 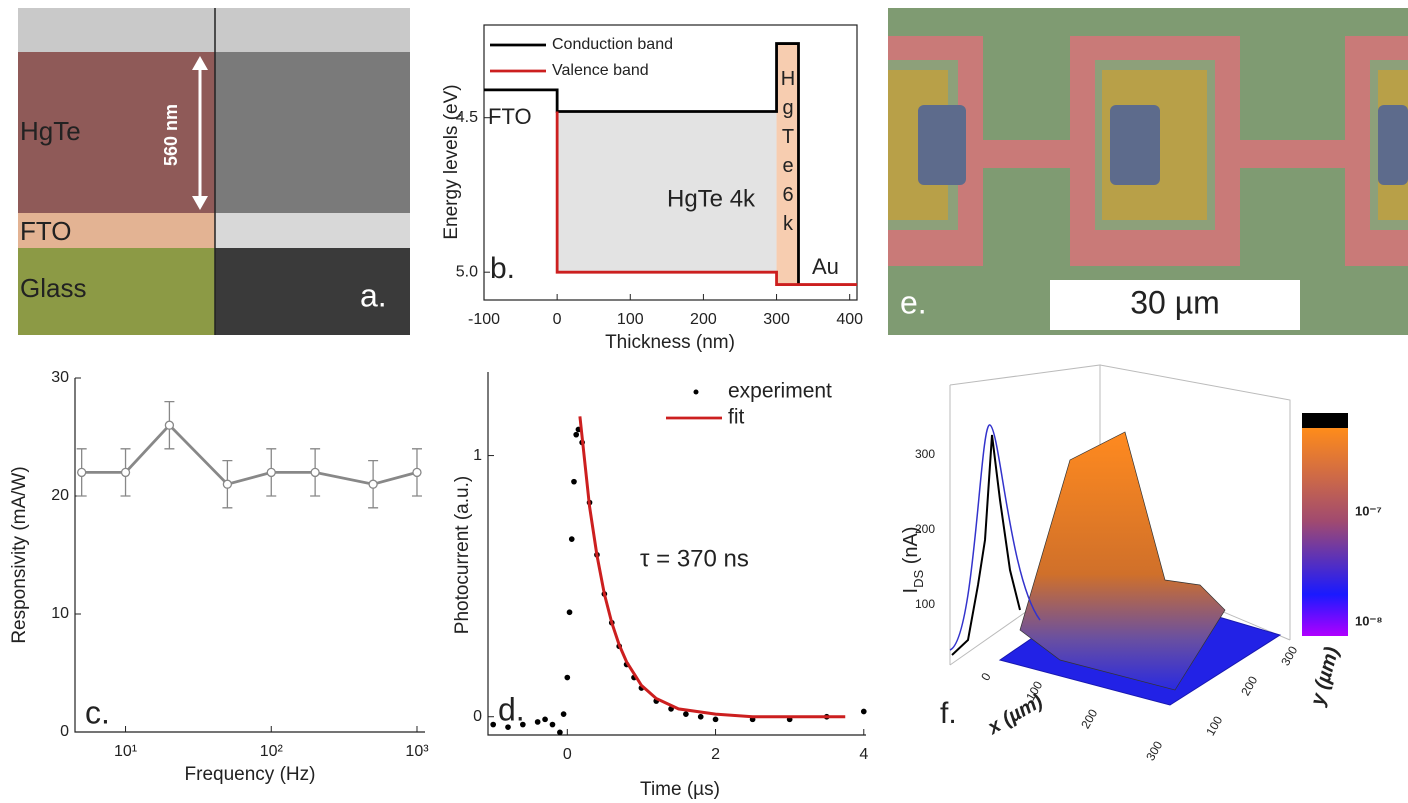 I want to click on z-label-unit: (nA), so click(x=911, y=548).